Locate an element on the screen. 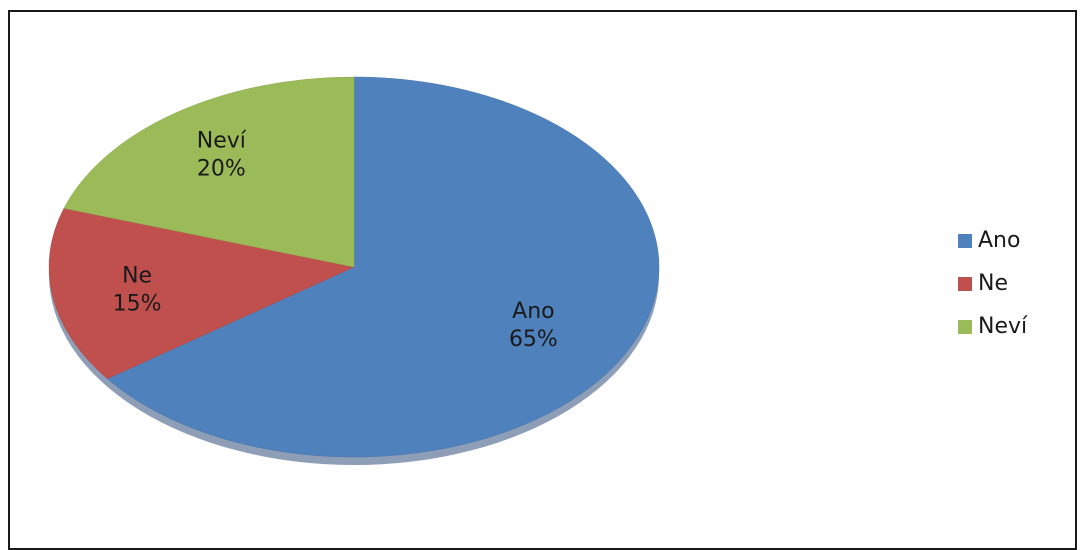 The height and width of the screenshot is (550, 1083). pie-slice-nevi is located at coordinates (209, 172).